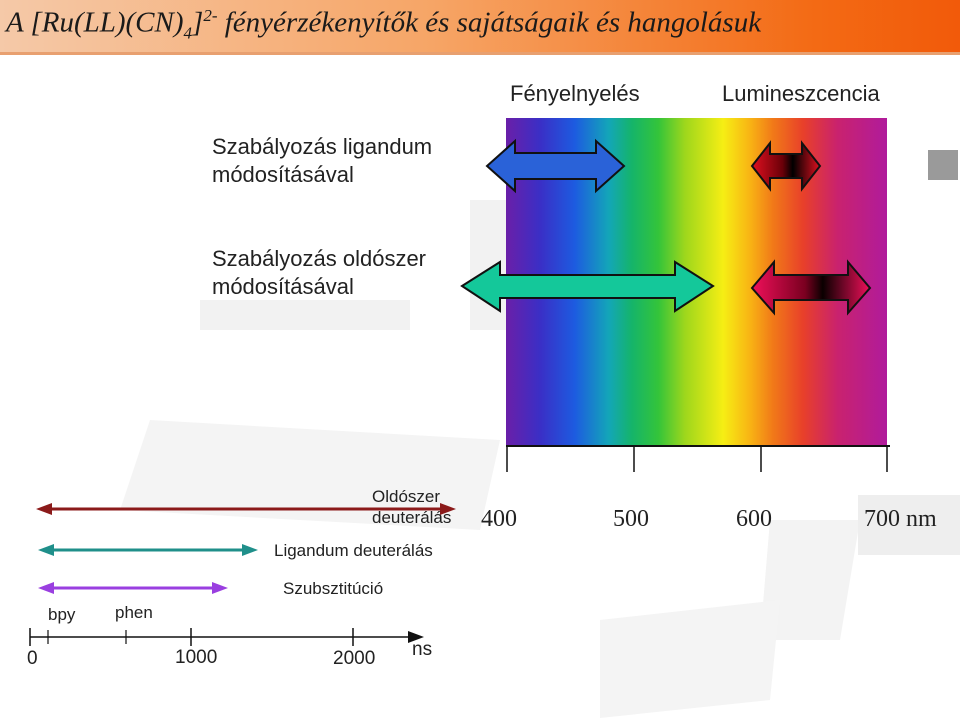 The image size is (960, 718). I want to click on wavelength-label-400: 400, so click(499, 519).